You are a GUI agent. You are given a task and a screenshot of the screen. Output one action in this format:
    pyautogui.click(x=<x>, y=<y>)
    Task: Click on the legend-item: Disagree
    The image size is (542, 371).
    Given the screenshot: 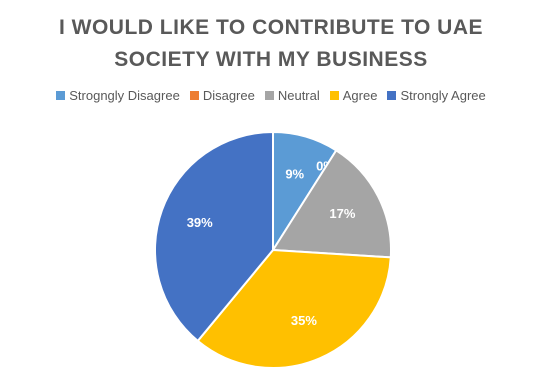 What is the action you would take?
    pyautogui.click(x=222, y=95)
    